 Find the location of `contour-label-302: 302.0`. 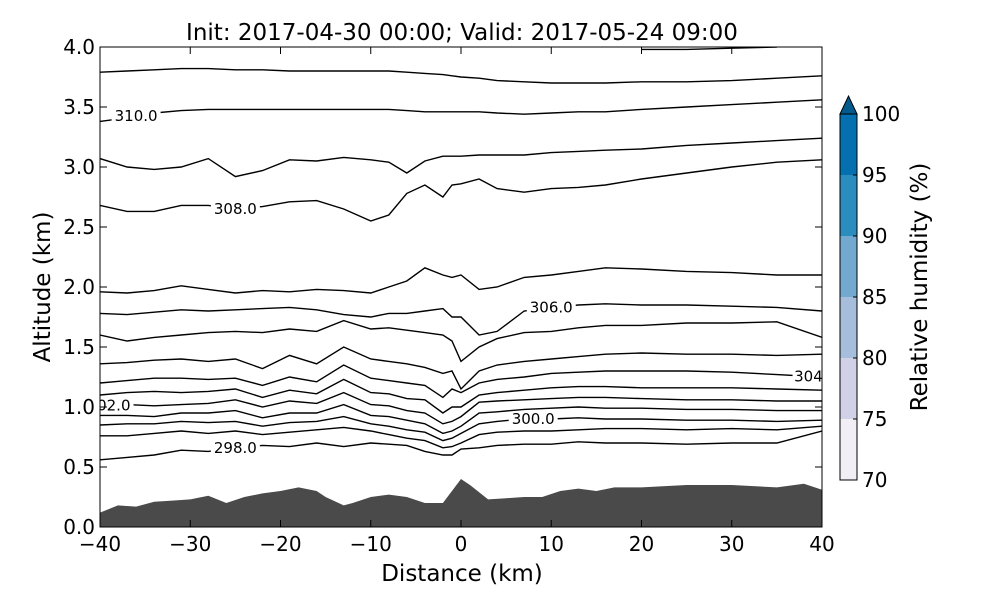

contour-label-302: 302.0 is located at coordinates (109, 405).